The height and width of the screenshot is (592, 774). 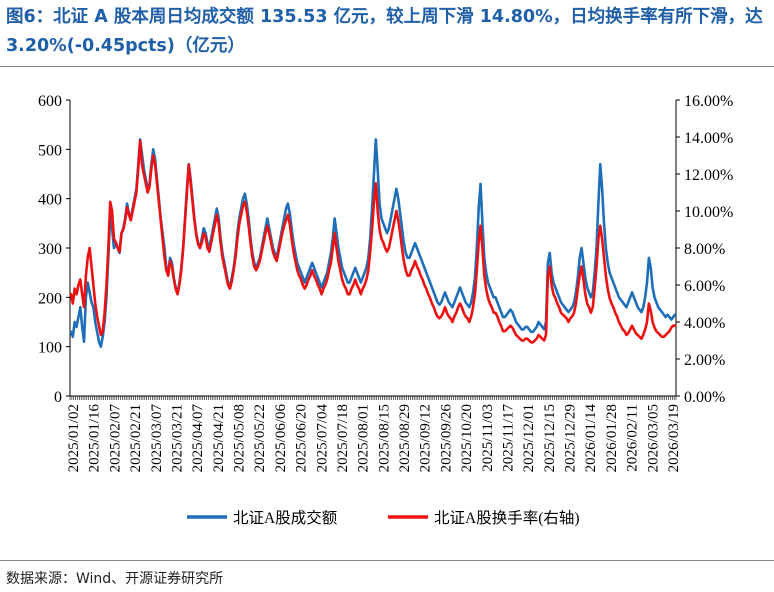 What do you see at coordinates (281, 438) in the screenshot?
I see `x-tick-label: 2025/06/06` at bounding box center [281, 438].